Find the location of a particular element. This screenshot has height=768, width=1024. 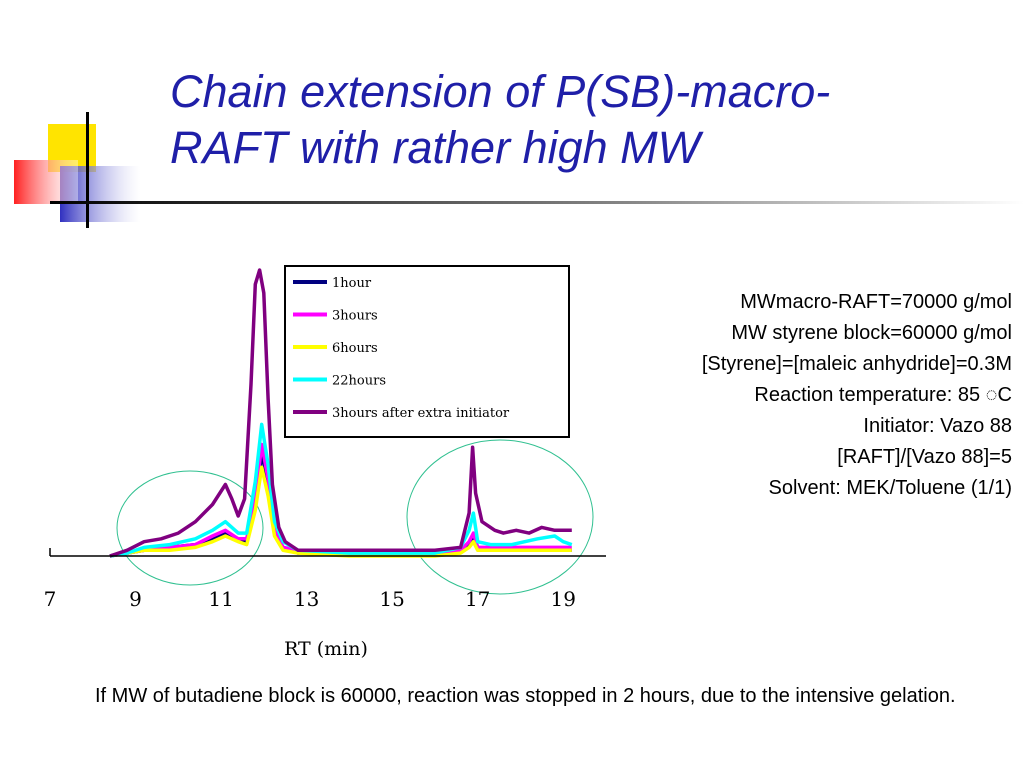

info-styrene-block-mw: MW styrene block=60000 g/mol is located at coordinates (871, 333).